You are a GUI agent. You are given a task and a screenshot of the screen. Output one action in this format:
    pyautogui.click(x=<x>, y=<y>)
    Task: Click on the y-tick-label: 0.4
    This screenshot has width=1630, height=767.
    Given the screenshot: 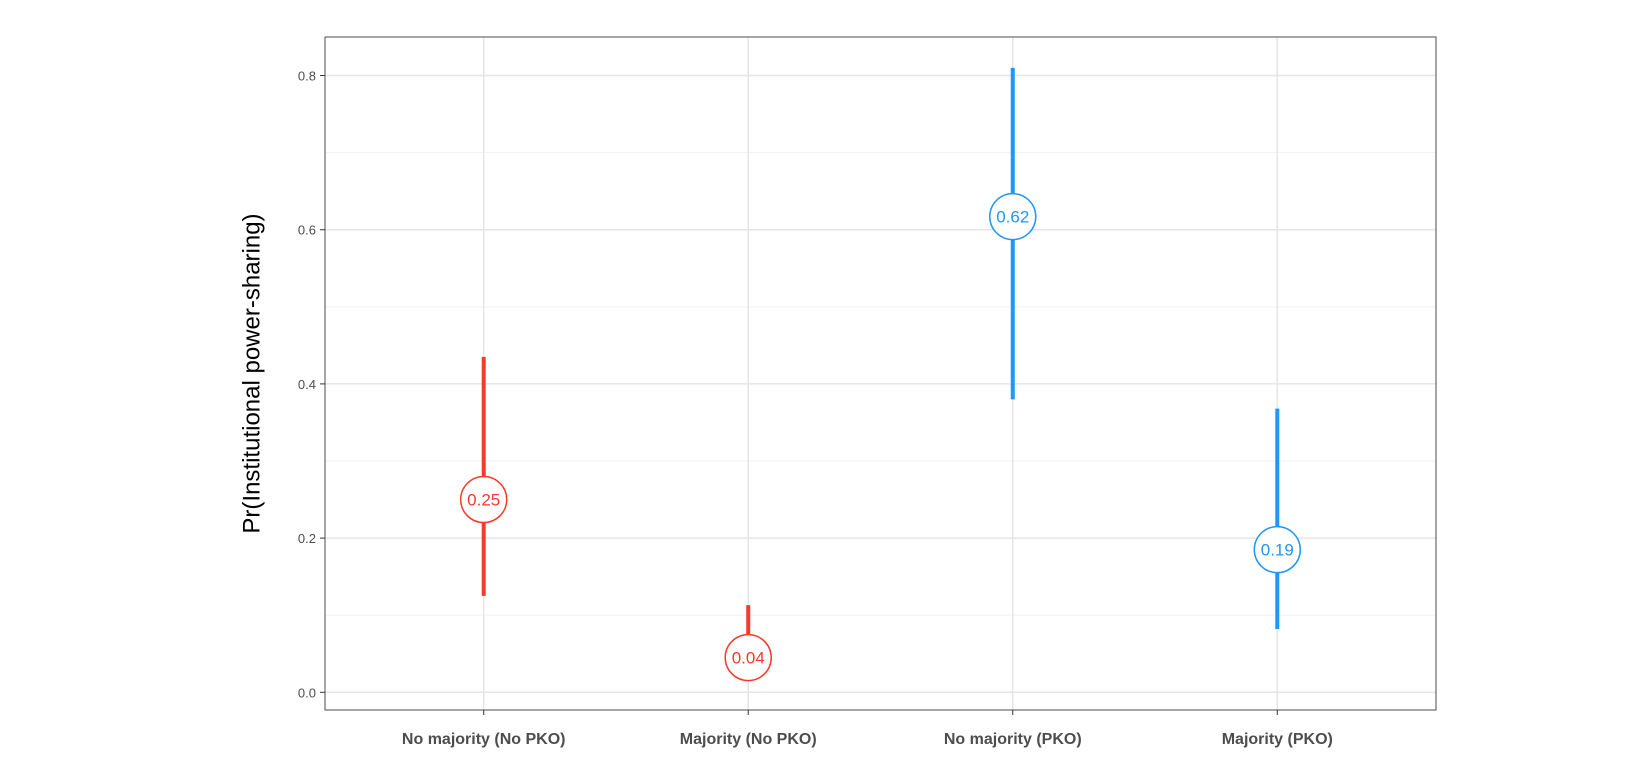 What is the action you would take?
    pyautogui.click(x=307, y=384)
    